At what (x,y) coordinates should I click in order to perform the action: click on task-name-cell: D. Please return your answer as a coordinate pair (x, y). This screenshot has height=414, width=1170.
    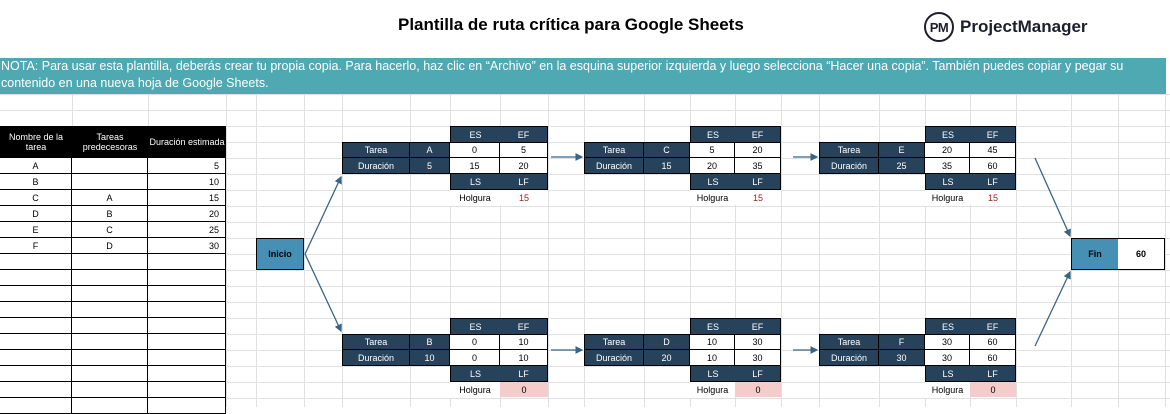
    Looking at the image, I should click on (36, 214).